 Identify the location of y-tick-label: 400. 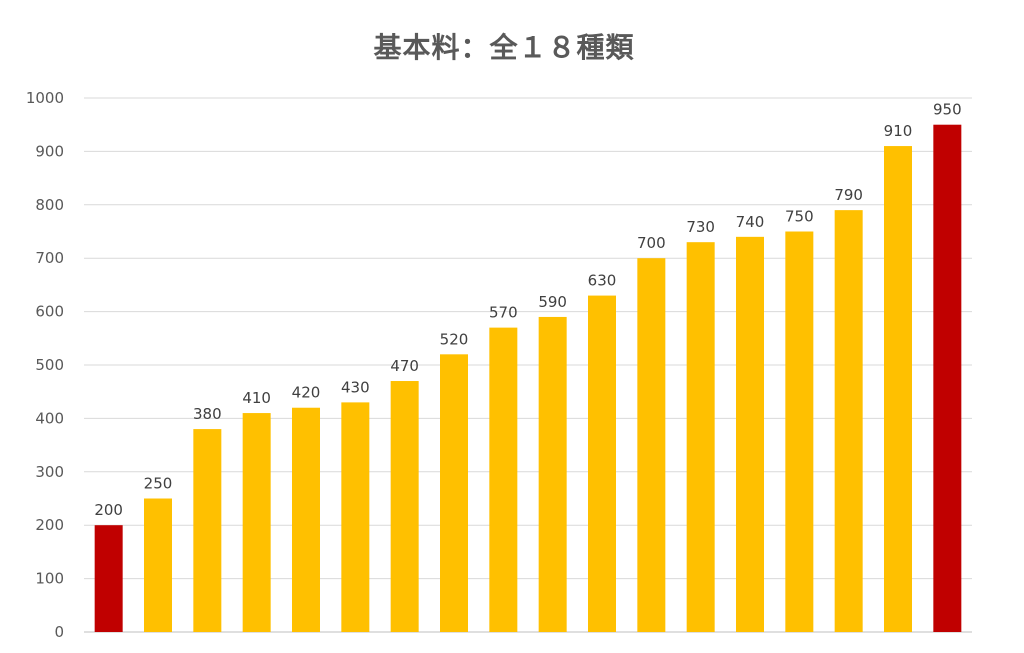
(49, 418).